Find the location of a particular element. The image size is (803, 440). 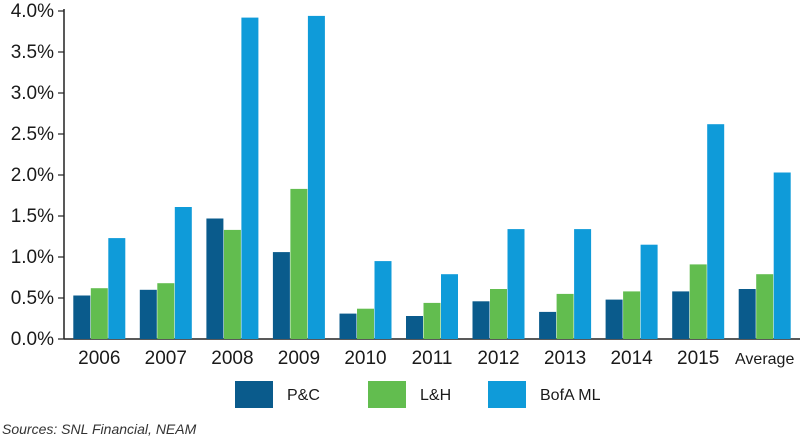

y-tick-label: 4.0% is located at coordinates (32, 11).